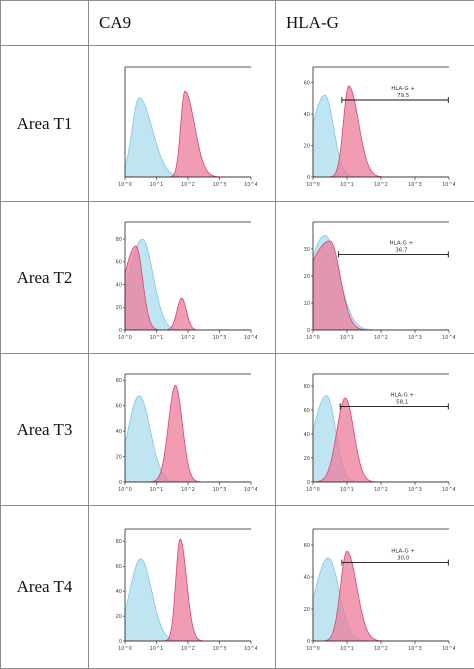 This screenshot has width=474, height=669. I want to click on histogram-ca9-t1: 10^0 10^1 10^2 10^3 10^4, so click(182, 124).